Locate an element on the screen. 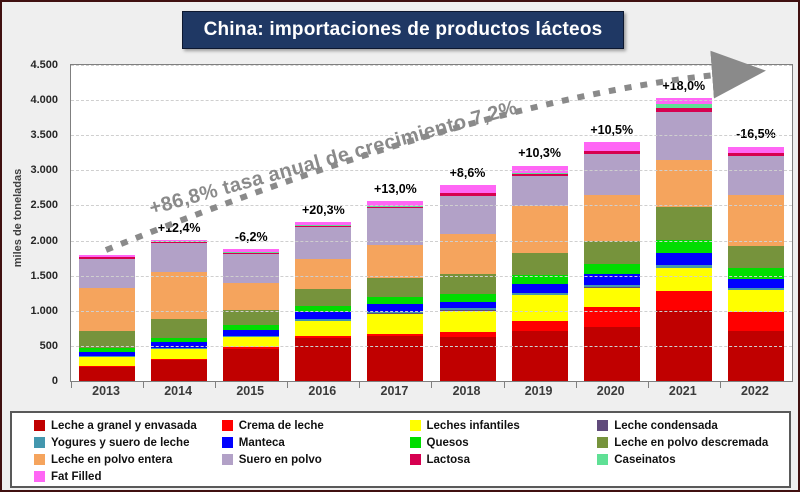 Image resolution: width=800 pixels, height=492 pixels. x-axis-label: 2013 is located at coordinates (106, 391).